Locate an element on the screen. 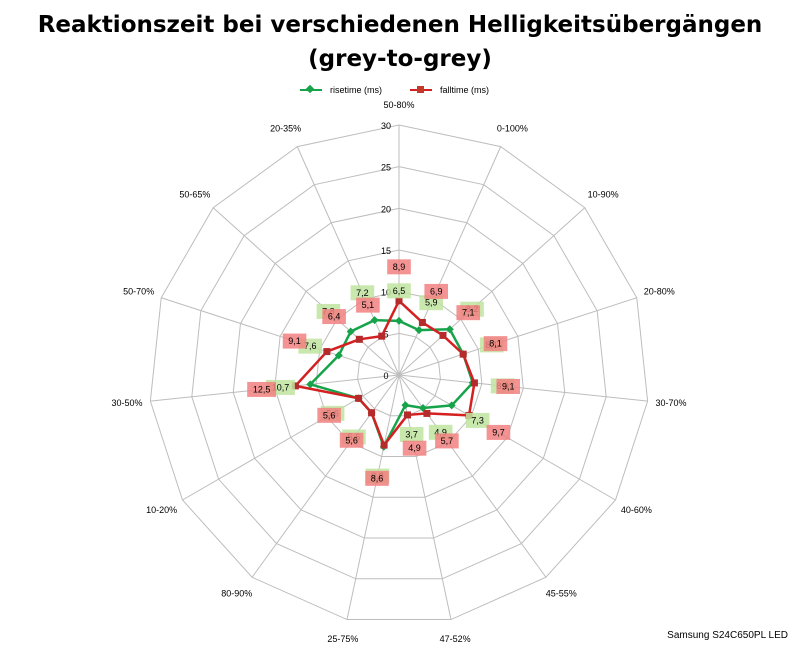 The image size is (800, 649). category-label: 50-80% is located at coordinates (398, 105).